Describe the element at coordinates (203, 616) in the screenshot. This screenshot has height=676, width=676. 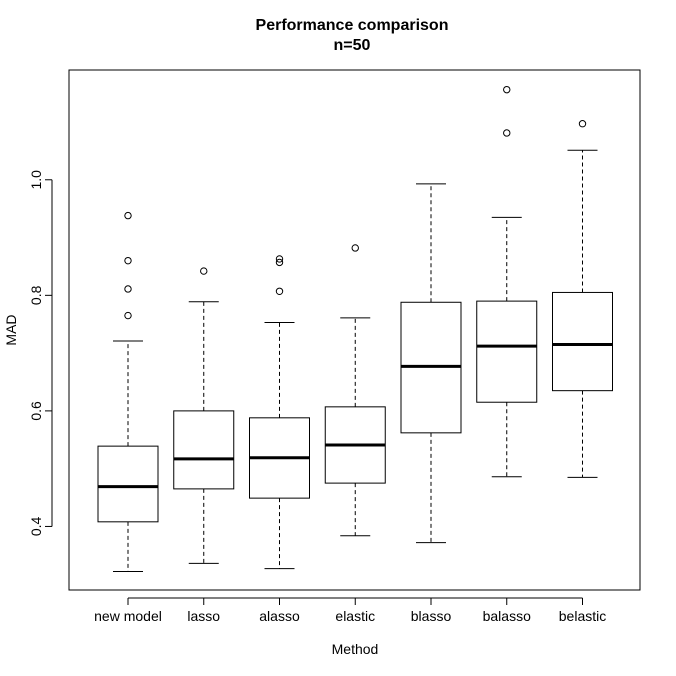
I see `x-tick-label: lasso` at that location.